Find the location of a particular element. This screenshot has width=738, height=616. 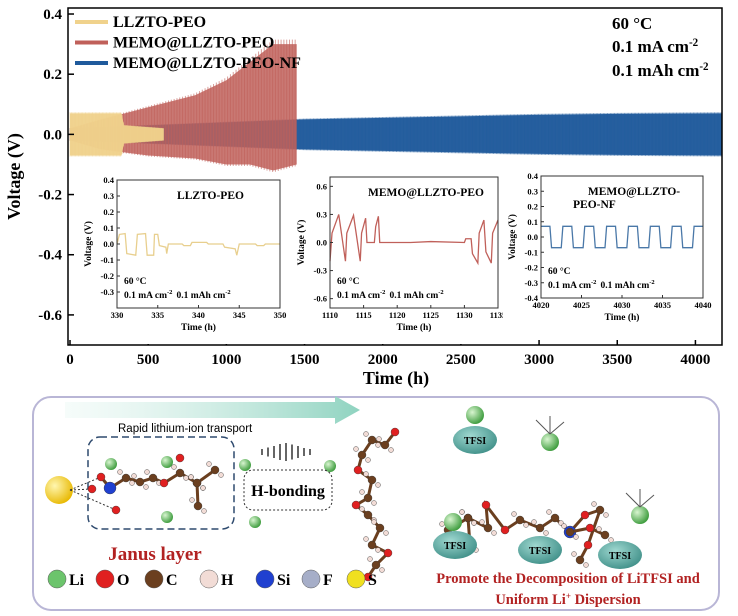

hbond-label: H-bonding is located at coordinates (288, 491).